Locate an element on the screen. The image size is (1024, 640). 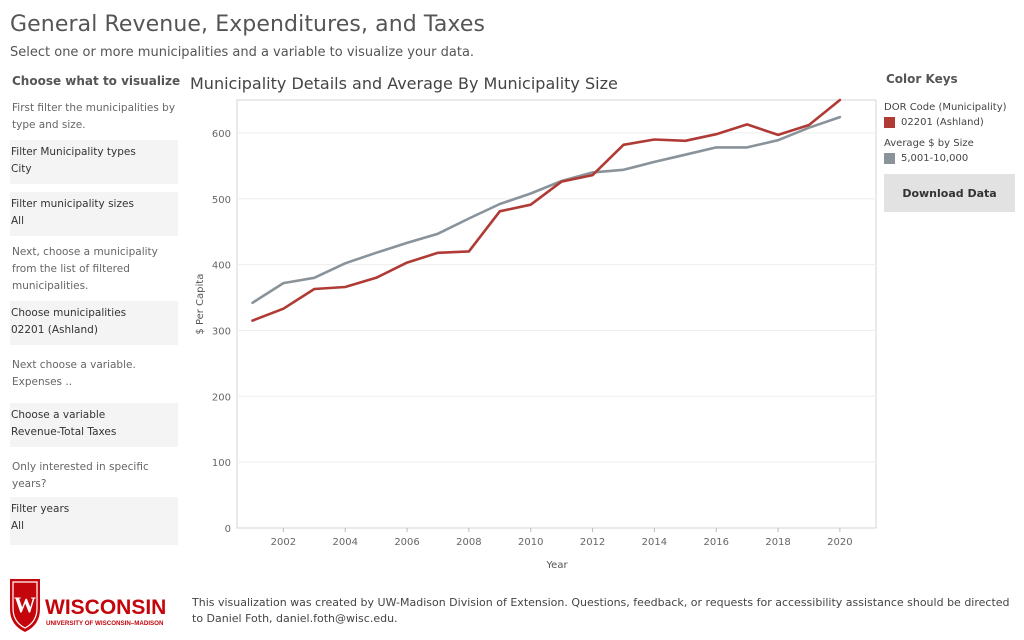
choose-variable: Choose a variable Revenue-Total Taxes is located at coordinates (94, 425).